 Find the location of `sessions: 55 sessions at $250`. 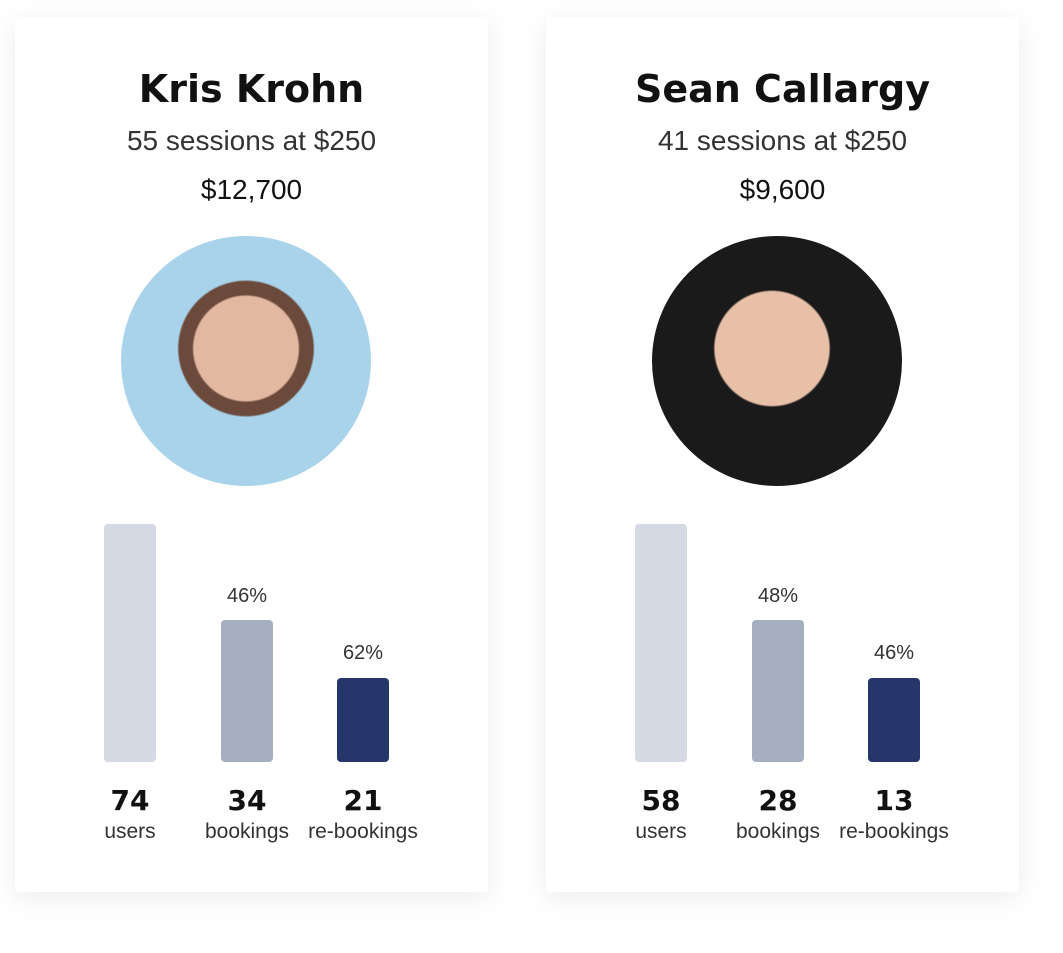

sessions: 55 sessions at $250 is located at coordinates (251, 140).